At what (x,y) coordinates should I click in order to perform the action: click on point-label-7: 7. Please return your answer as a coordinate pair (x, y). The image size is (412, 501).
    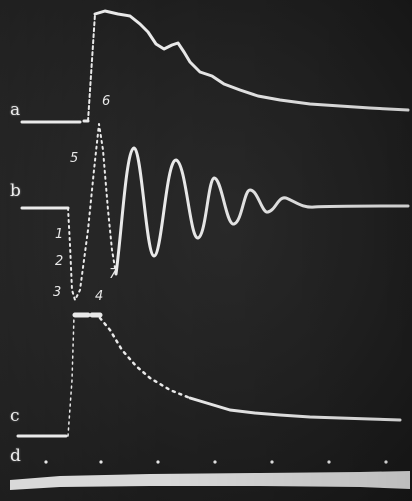
    Looking at the image, I should click on (113, 274).